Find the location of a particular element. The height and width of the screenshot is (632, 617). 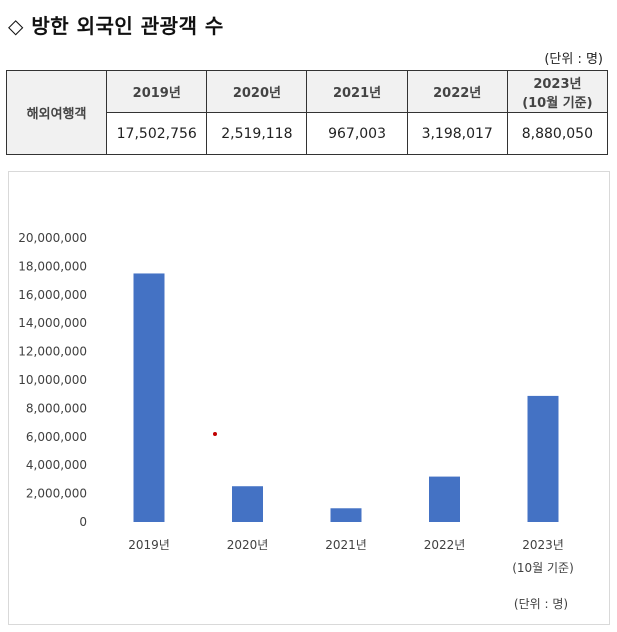

row-header-cell: 해외여행객 is located at coordinates (56, 112).